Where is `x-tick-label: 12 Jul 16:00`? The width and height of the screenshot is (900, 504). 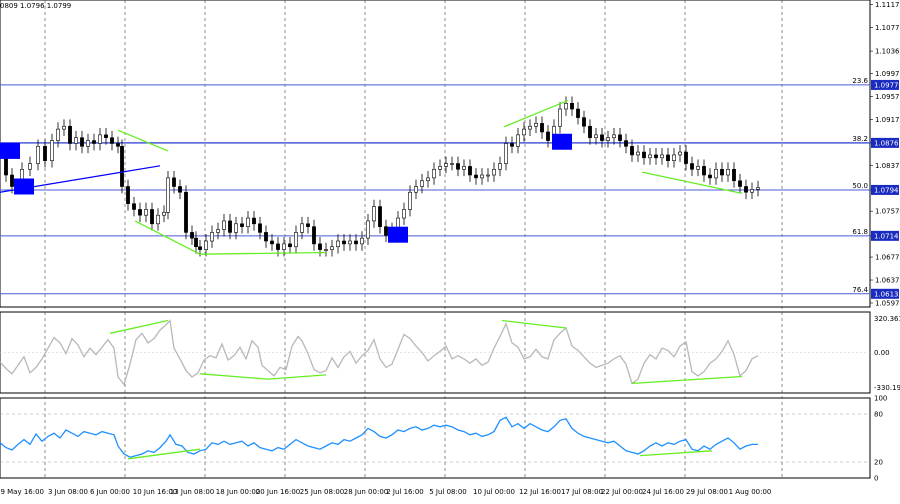
x-tick-label: 12 Jul 16:00 is located at coordinates (540, 492).